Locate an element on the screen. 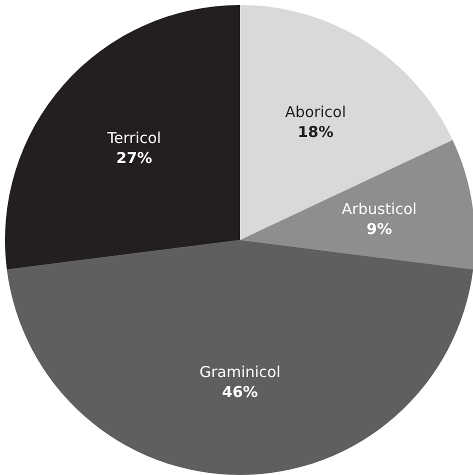 The height and width of the screenshot is (475, 473). slice-label: Arbusticol is located at coordinates (379, 209).